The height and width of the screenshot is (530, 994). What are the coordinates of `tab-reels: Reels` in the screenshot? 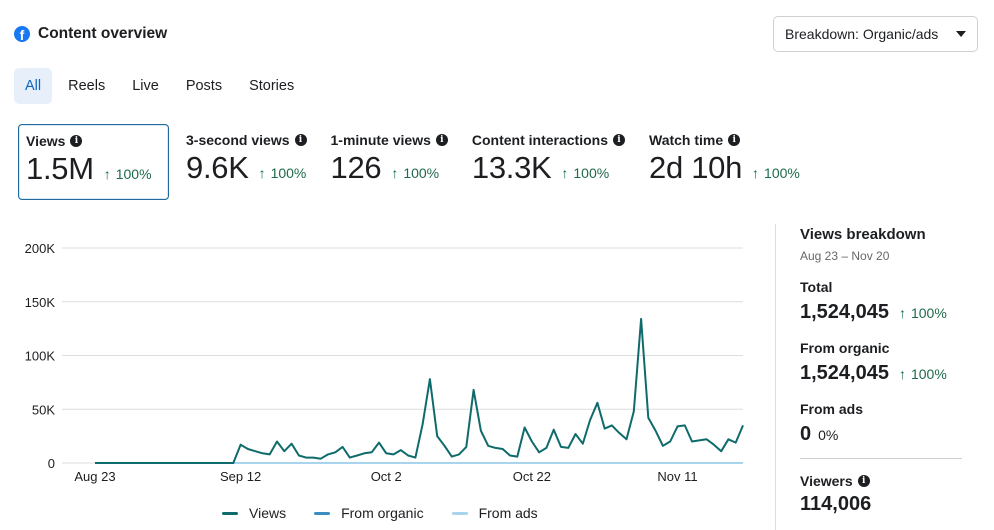 It's located at (87, 86).